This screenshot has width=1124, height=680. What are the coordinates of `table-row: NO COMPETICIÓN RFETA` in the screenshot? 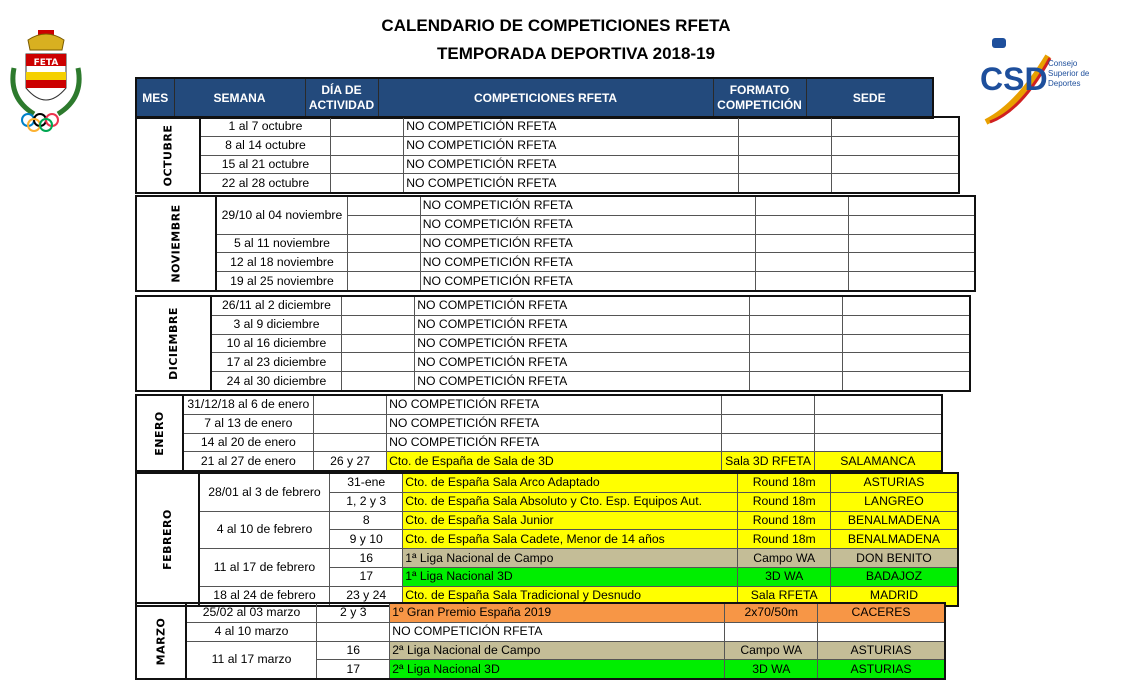 It's located at (556, 224).